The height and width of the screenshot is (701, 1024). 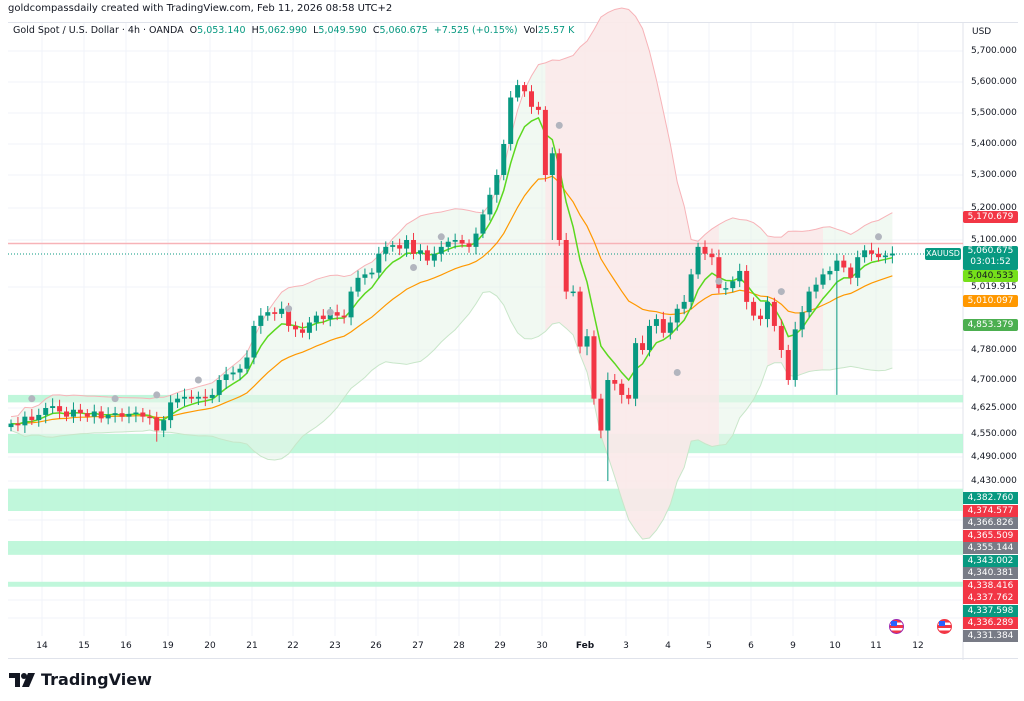 I want to click on support-zone, so click(x=485, y=499).